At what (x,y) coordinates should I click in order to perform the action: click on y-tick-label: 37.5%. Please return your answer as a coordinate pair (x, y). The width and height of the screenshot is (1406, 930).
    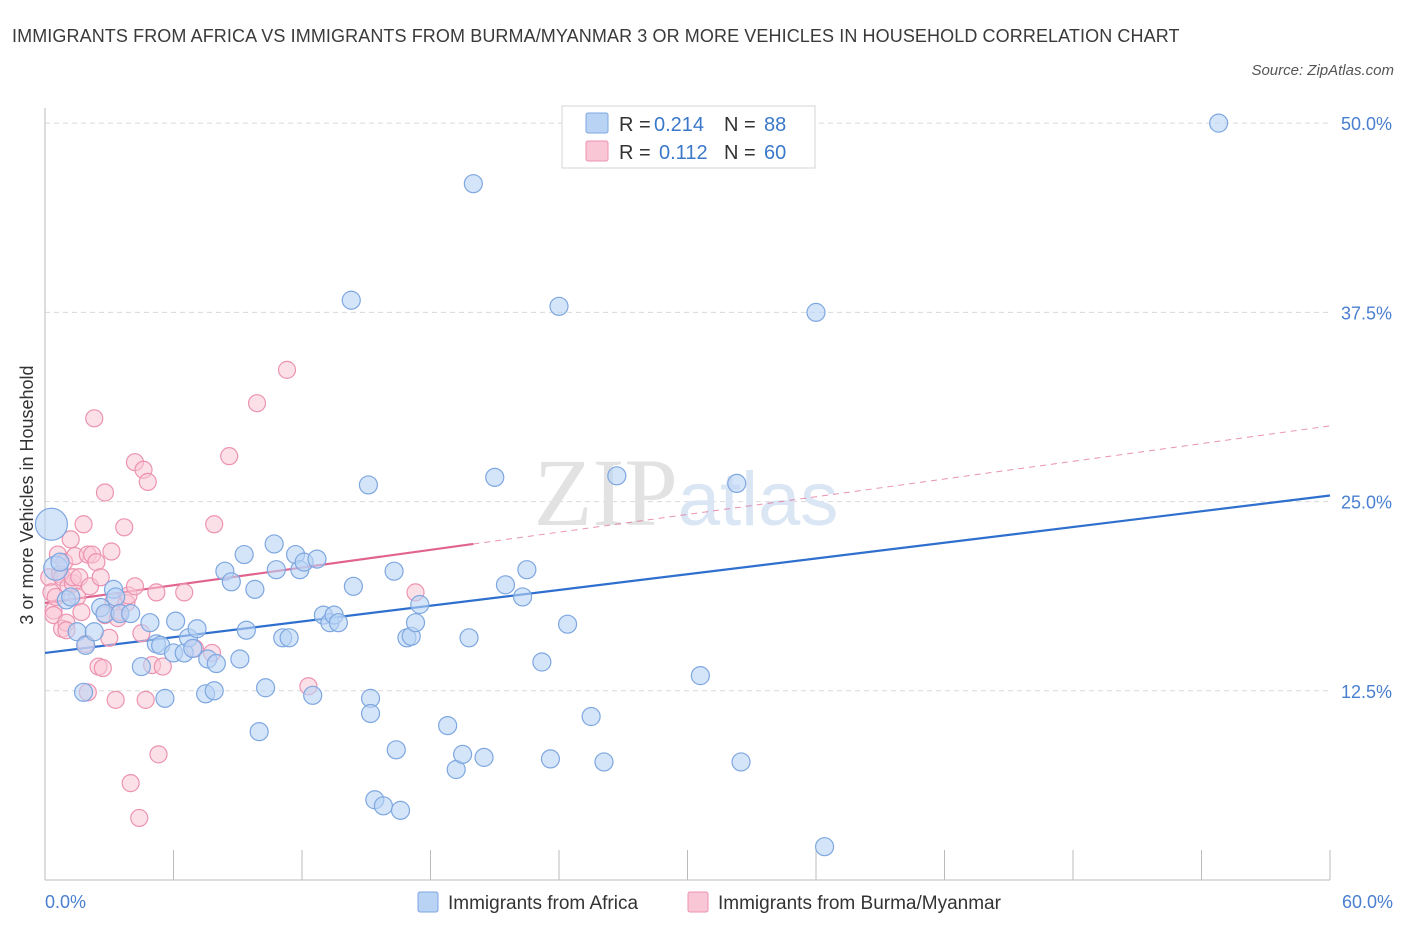
    Looking at the image, I should click on (1366, 313).